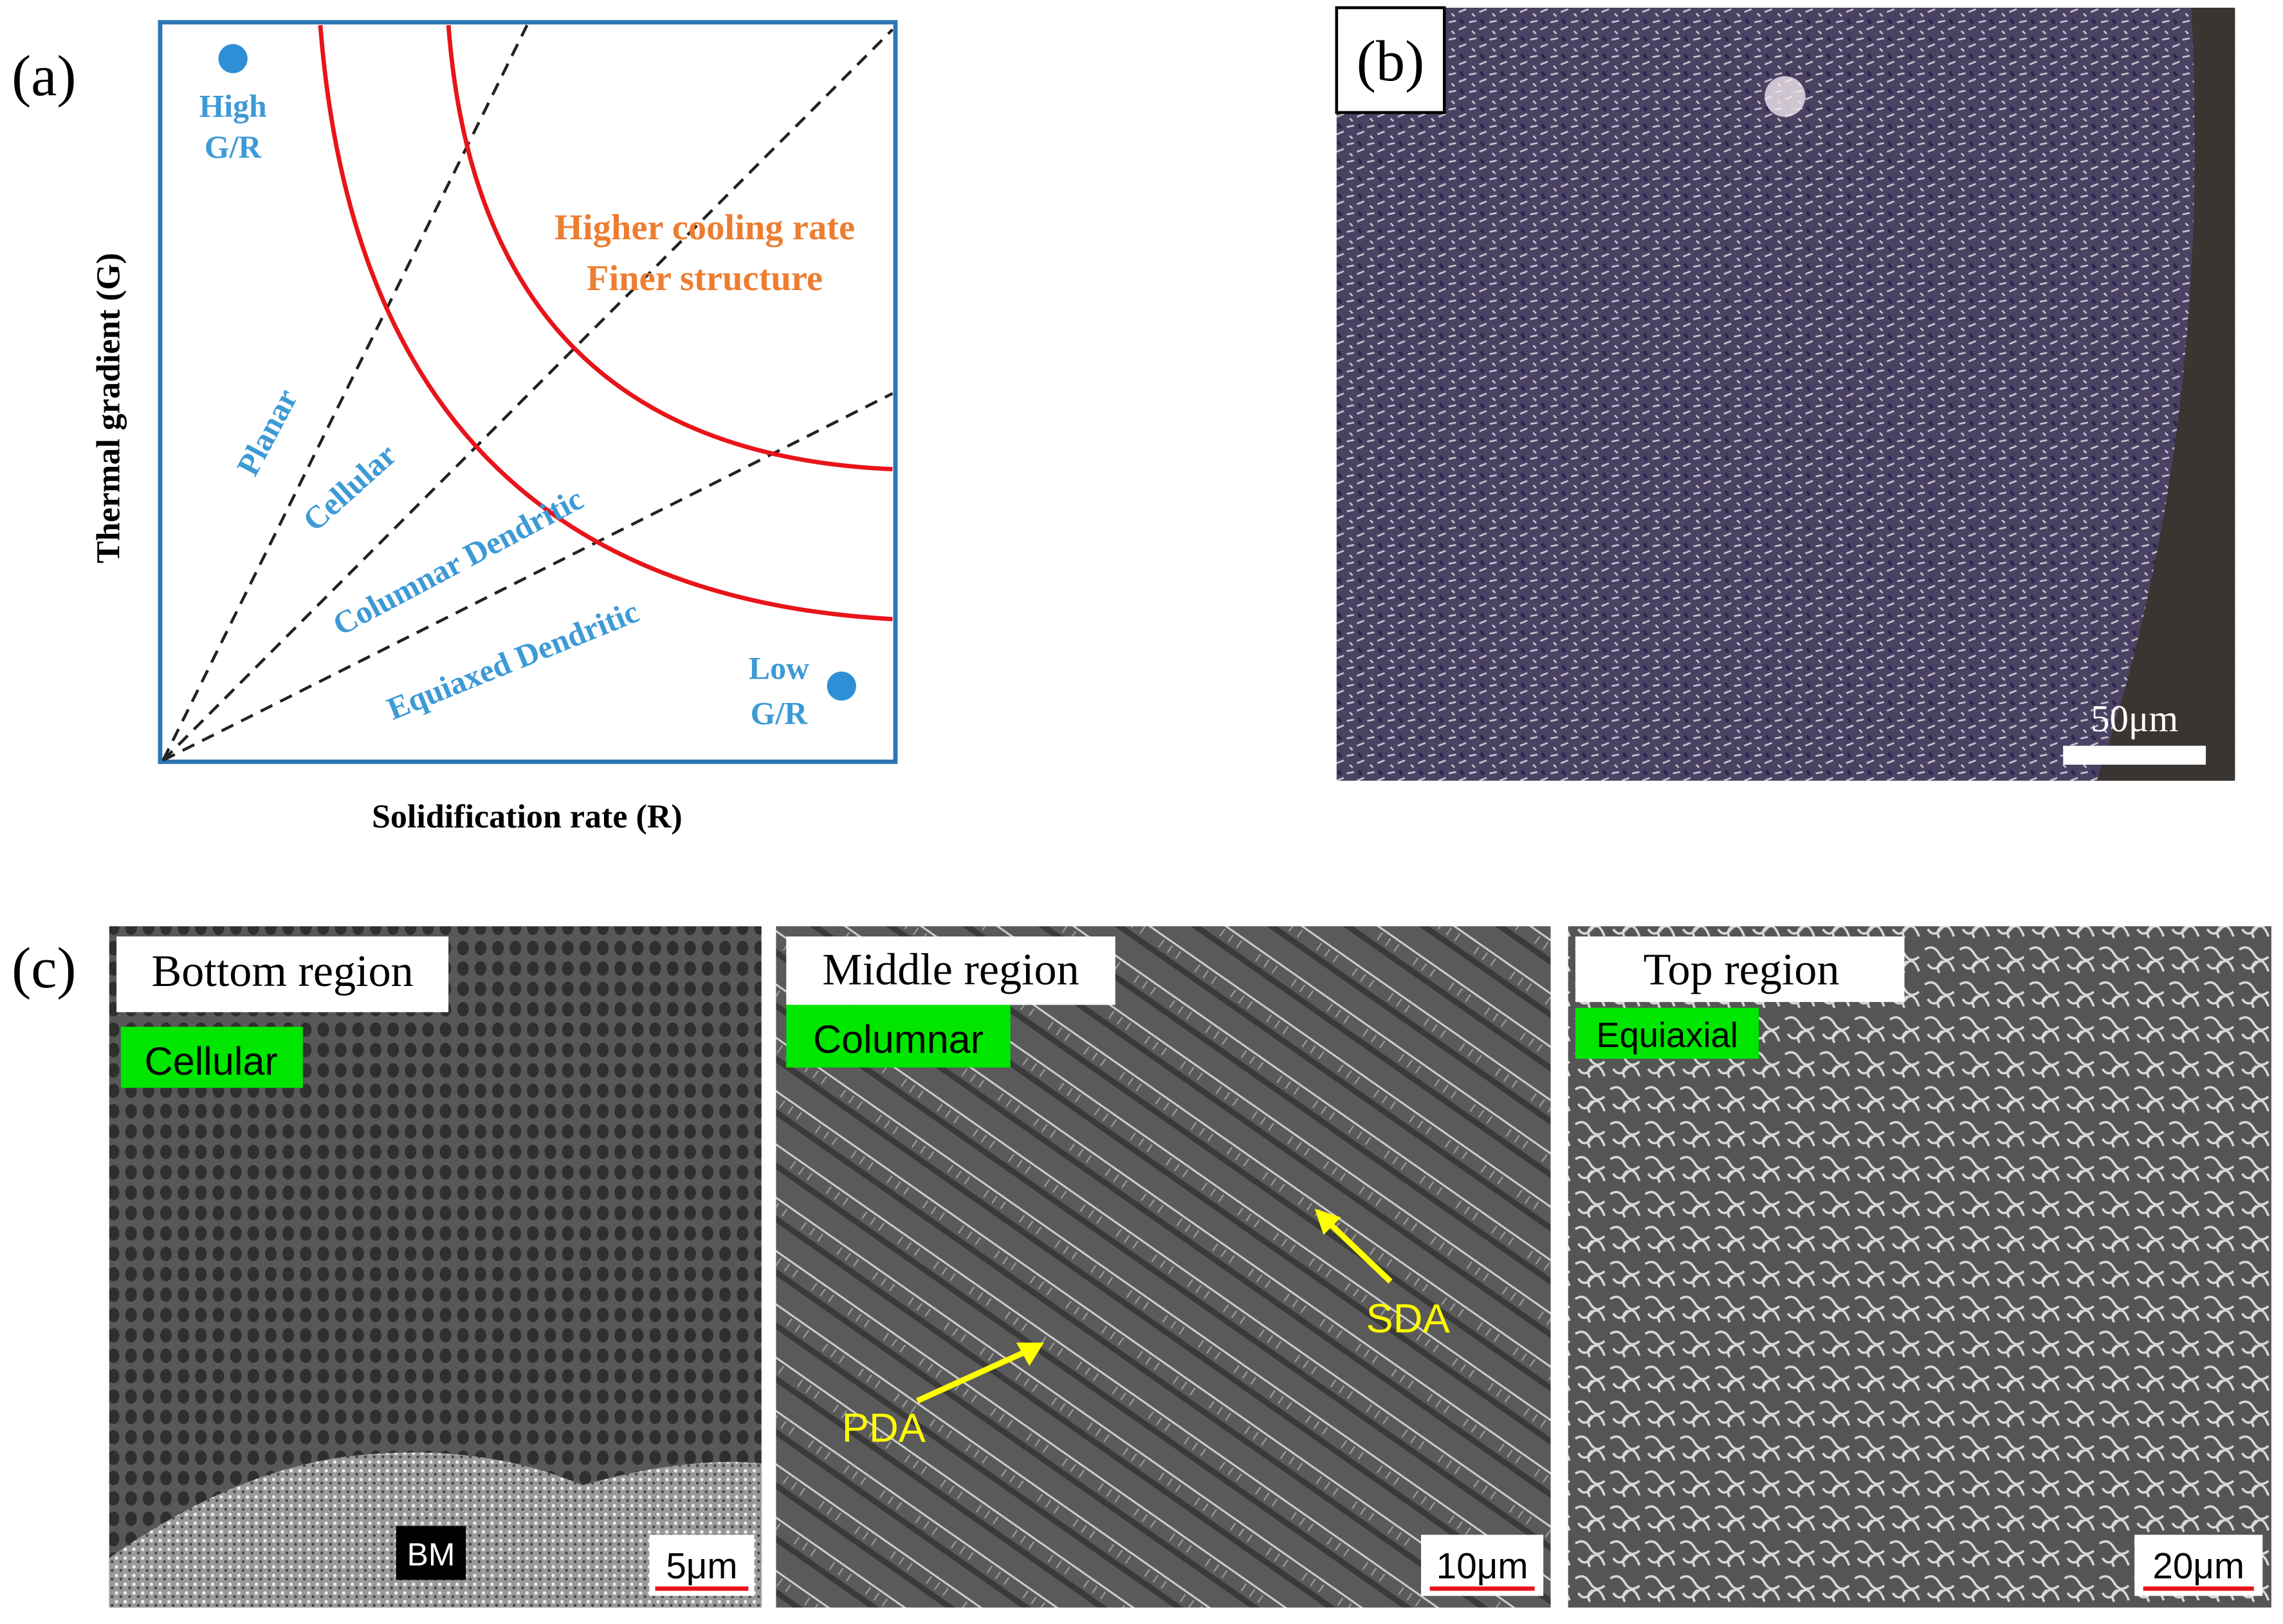 Image resolution: width=2283 pixels, height=1624 pixels. I want to click on scale-bar-label: 20μm, so click(2198, 1566).